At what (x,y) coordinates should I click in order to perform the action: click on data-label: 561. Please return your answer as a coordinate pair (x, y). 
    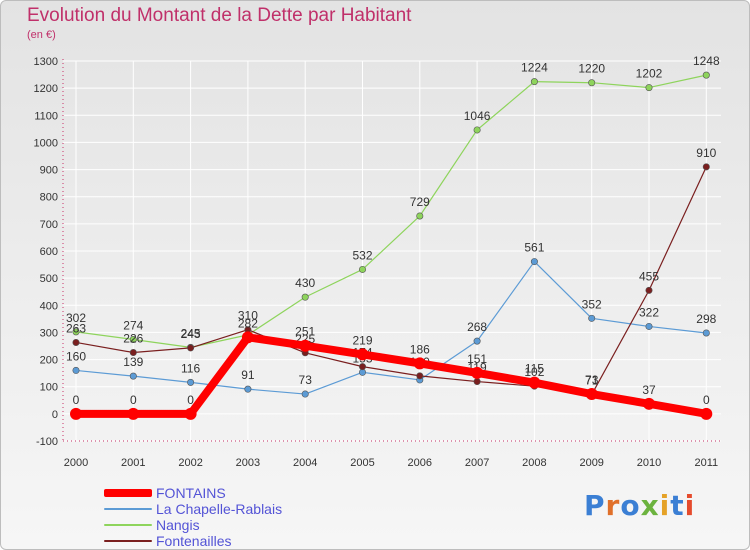
    Looking at the image, I should click on (534, 248).